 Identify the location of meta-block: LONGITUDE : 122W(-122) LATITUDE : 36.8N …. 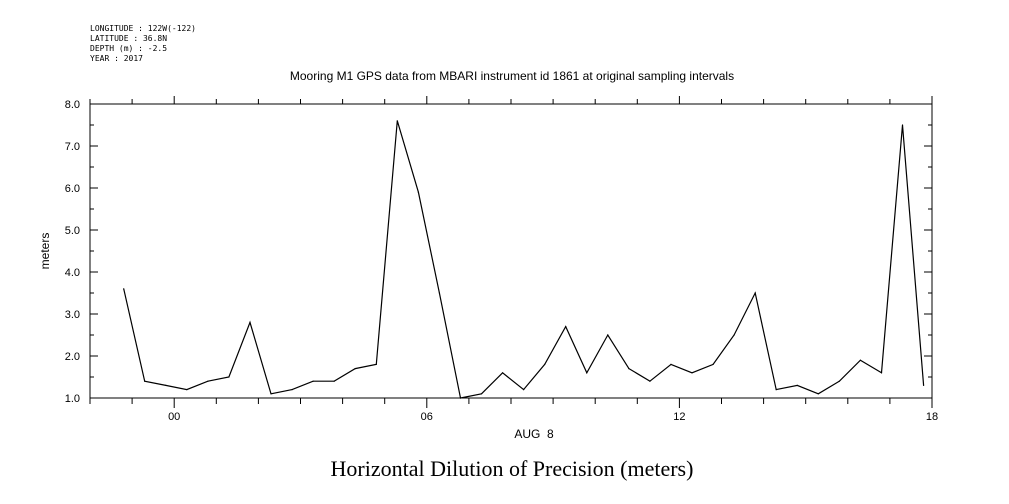
(143, 43).